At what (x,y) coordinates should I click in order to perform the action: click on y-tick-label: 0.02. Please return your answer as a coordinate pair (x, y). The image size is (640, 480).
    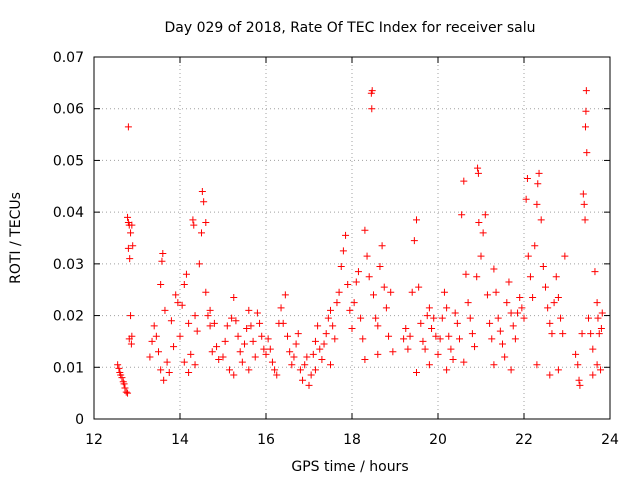
    Looking at the image, I should click on (68, 317).